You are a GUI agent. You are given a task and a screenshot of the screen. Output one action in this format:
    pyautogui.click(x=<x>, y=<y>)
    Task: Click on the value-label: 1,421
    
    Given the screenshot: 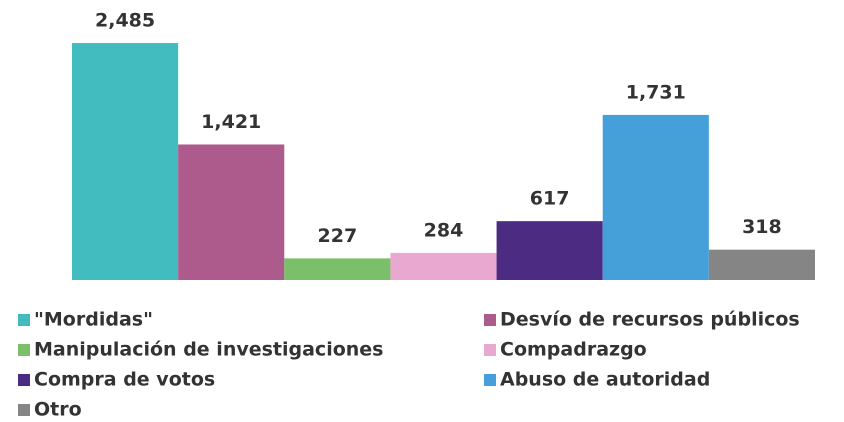 What is the action you would take?
    pyautogui.click(x=231, y=122)
    